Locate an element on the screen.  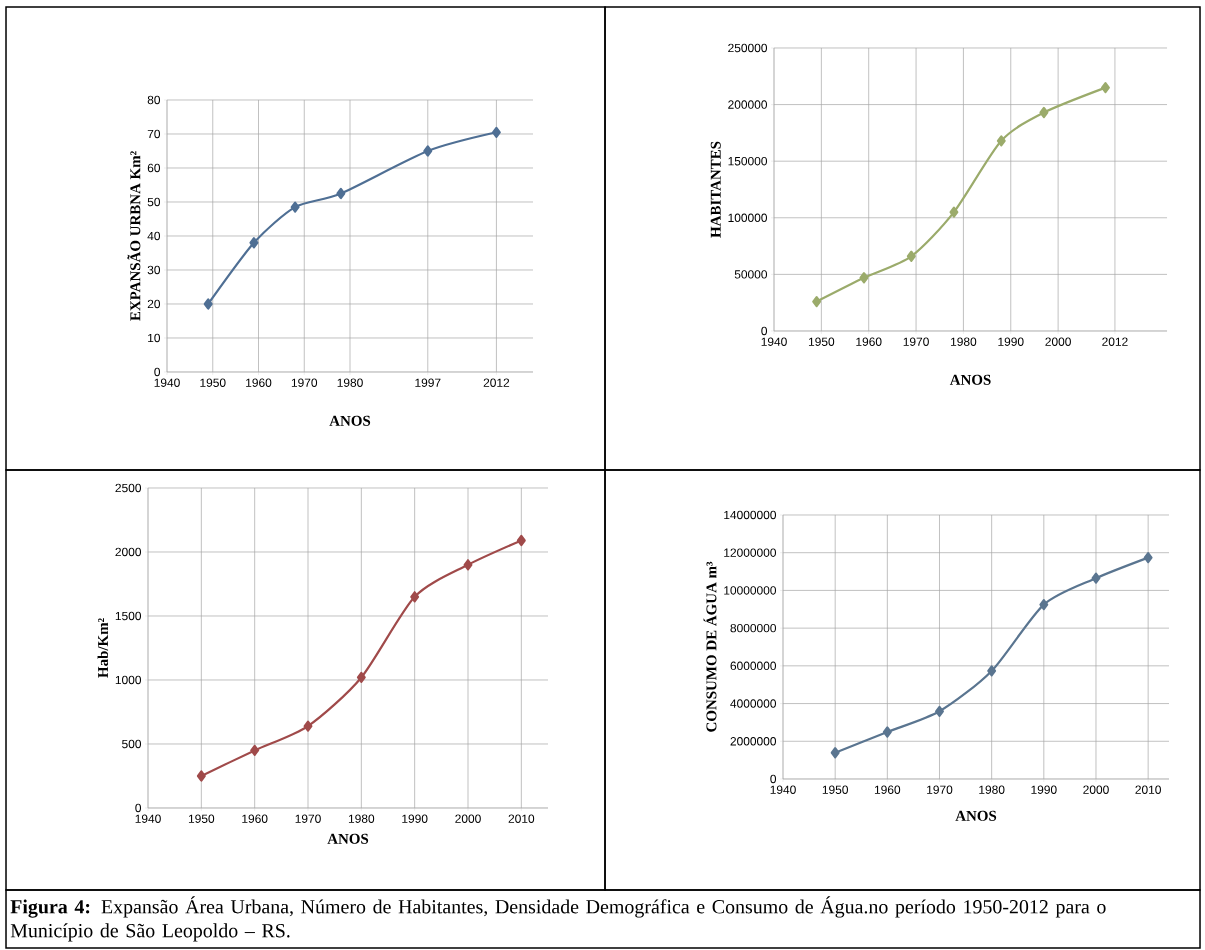
y-tick-label: 200000 is located at coordinates (748, 104).